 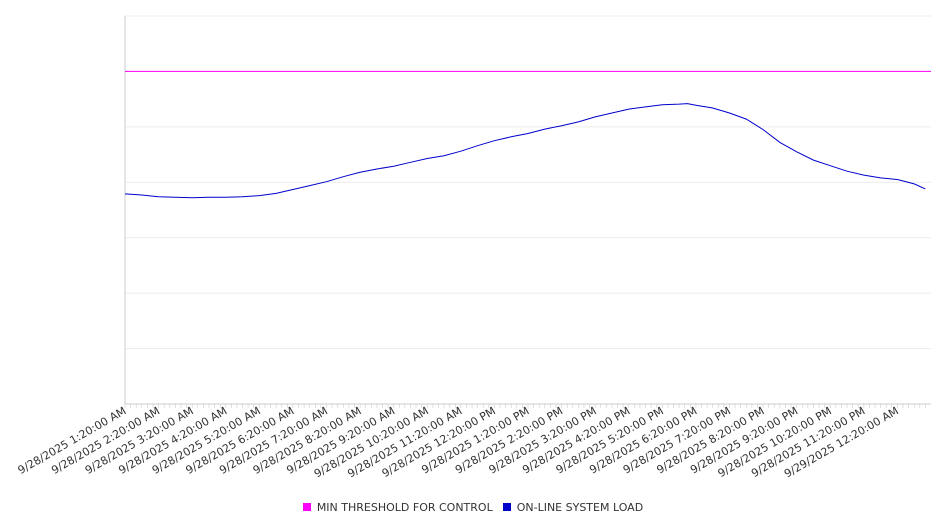 What do you see at coordinates (404, 507) in the screenshot?
I see `legend-label-min-threshold: MIN THRESHOLD FOR CONTROL` at bounding box center [404, 507].